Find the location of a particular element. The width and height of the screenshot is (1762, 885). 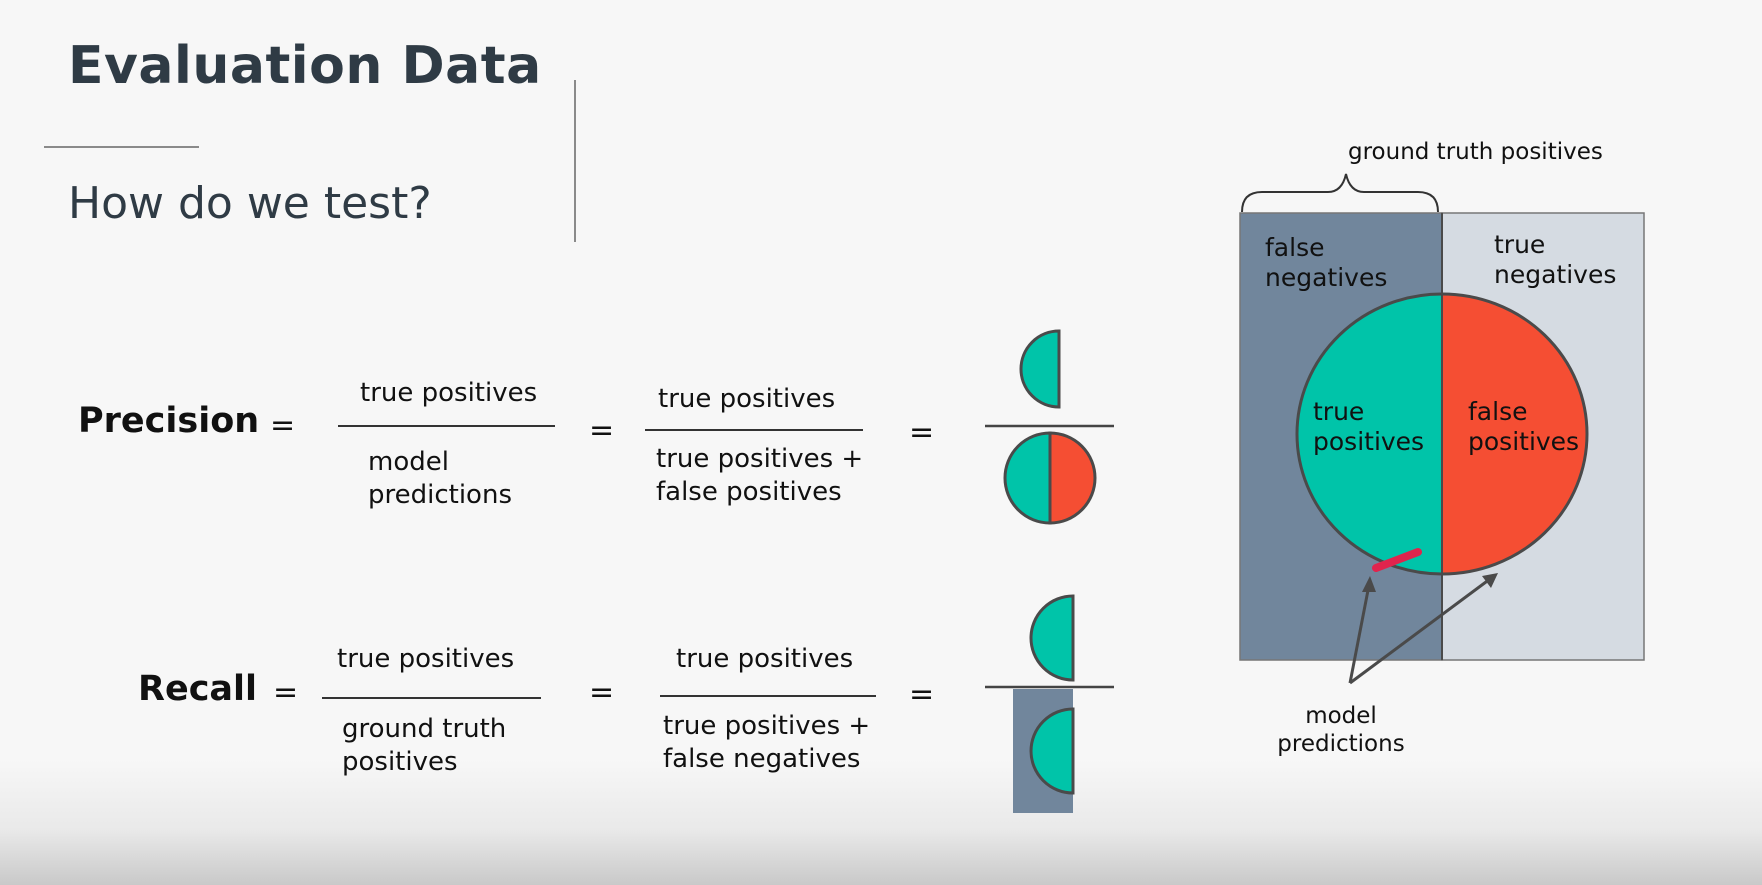

recall-bottom-half-circle is located at coordinates (1052, 751).